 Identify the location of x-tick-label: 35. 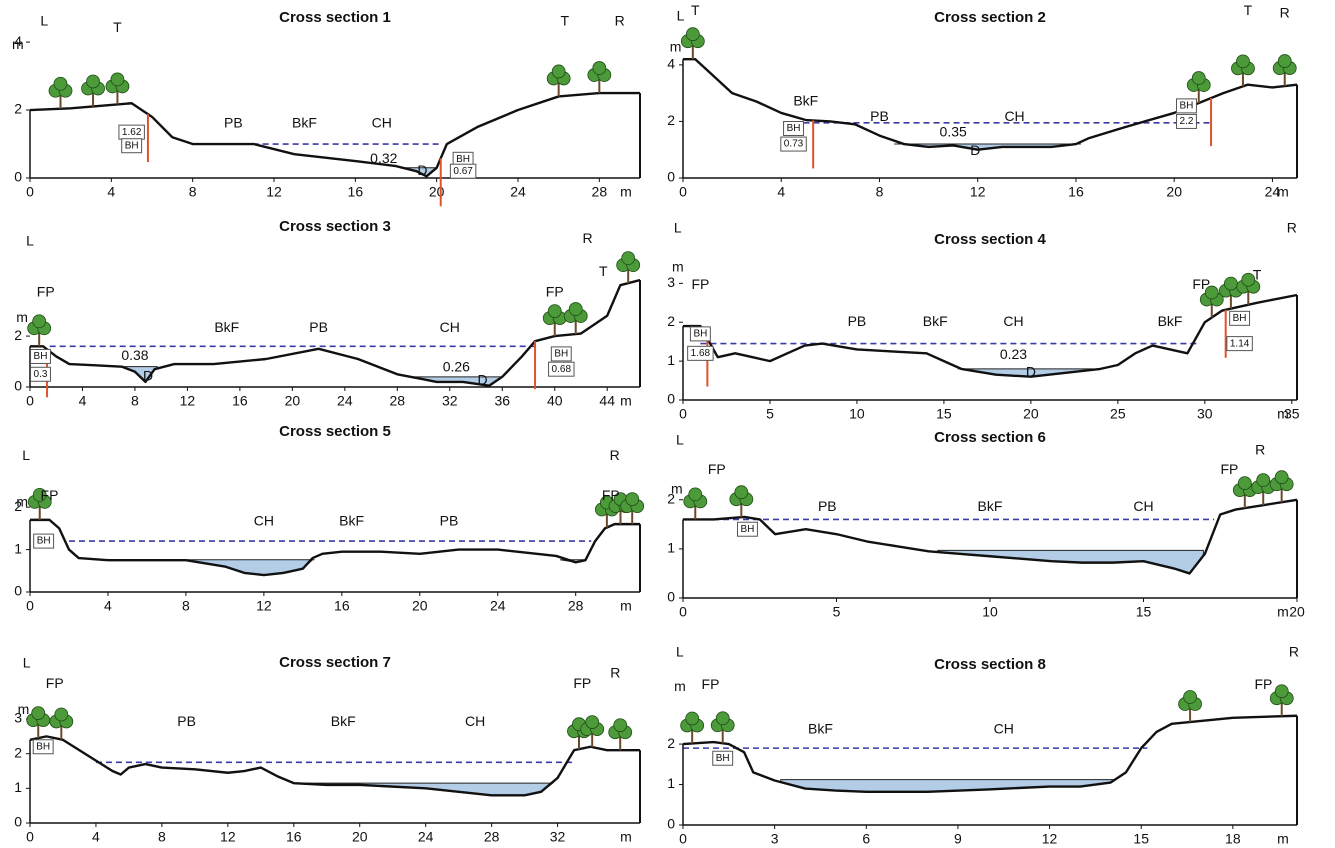
(1292, 414).